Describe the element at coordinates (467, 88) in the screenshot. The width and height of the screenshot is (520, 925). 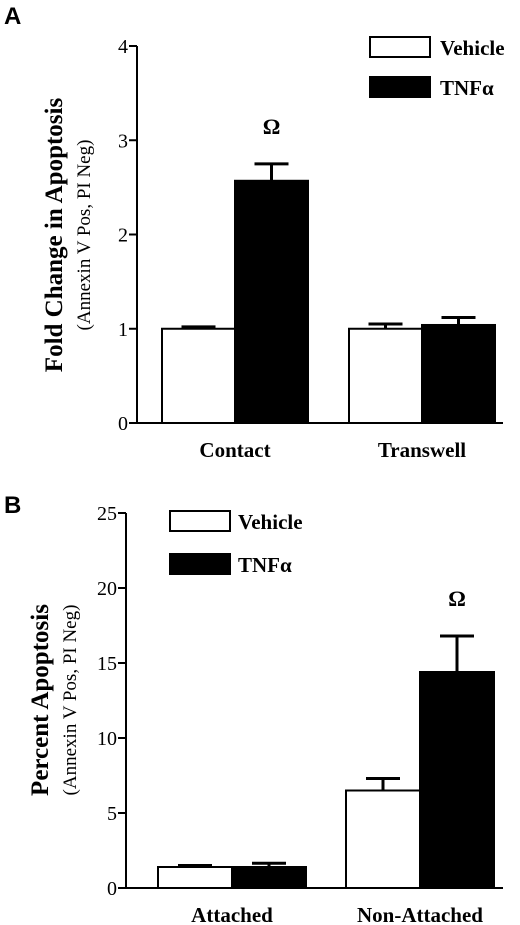
I see `panel-a-legend-label: TNFα` at that location.